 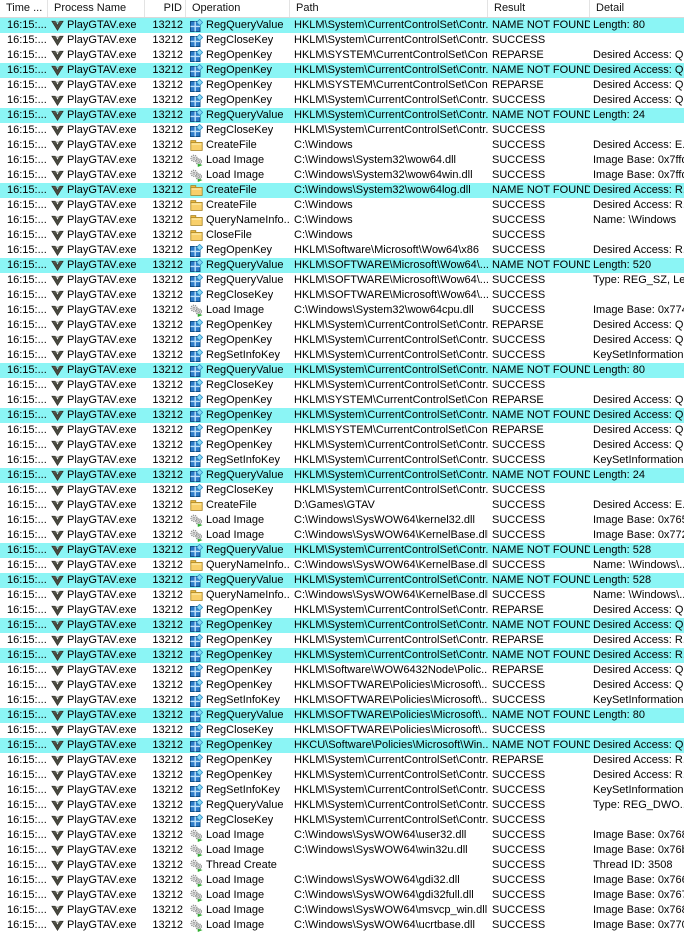 What do you see at coordinates (238, 8) in the screenshot?
I see `column-header-operation: Operation` at bounding box center [238, 8].